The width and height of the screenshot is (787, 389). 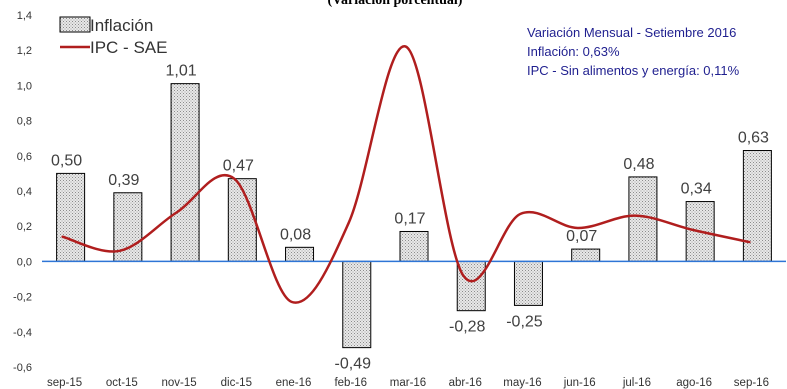 What do you see at coordinates (24, 227) in the screenshot?
I see `y-tick-label: 0,2` at bounding box center [24, 227].